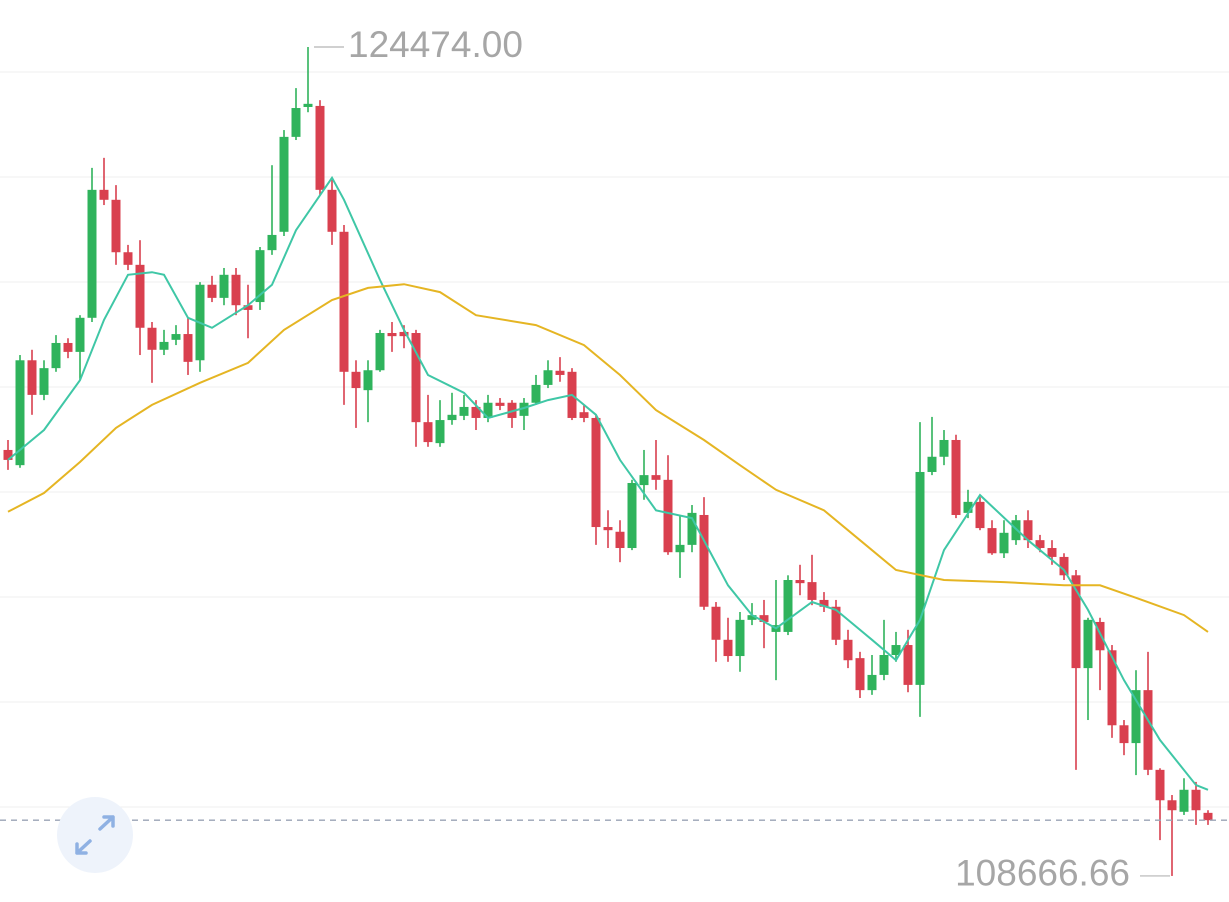 The image size is (1229, 902). I want to click on expand-button-bg, so click(95, 835).